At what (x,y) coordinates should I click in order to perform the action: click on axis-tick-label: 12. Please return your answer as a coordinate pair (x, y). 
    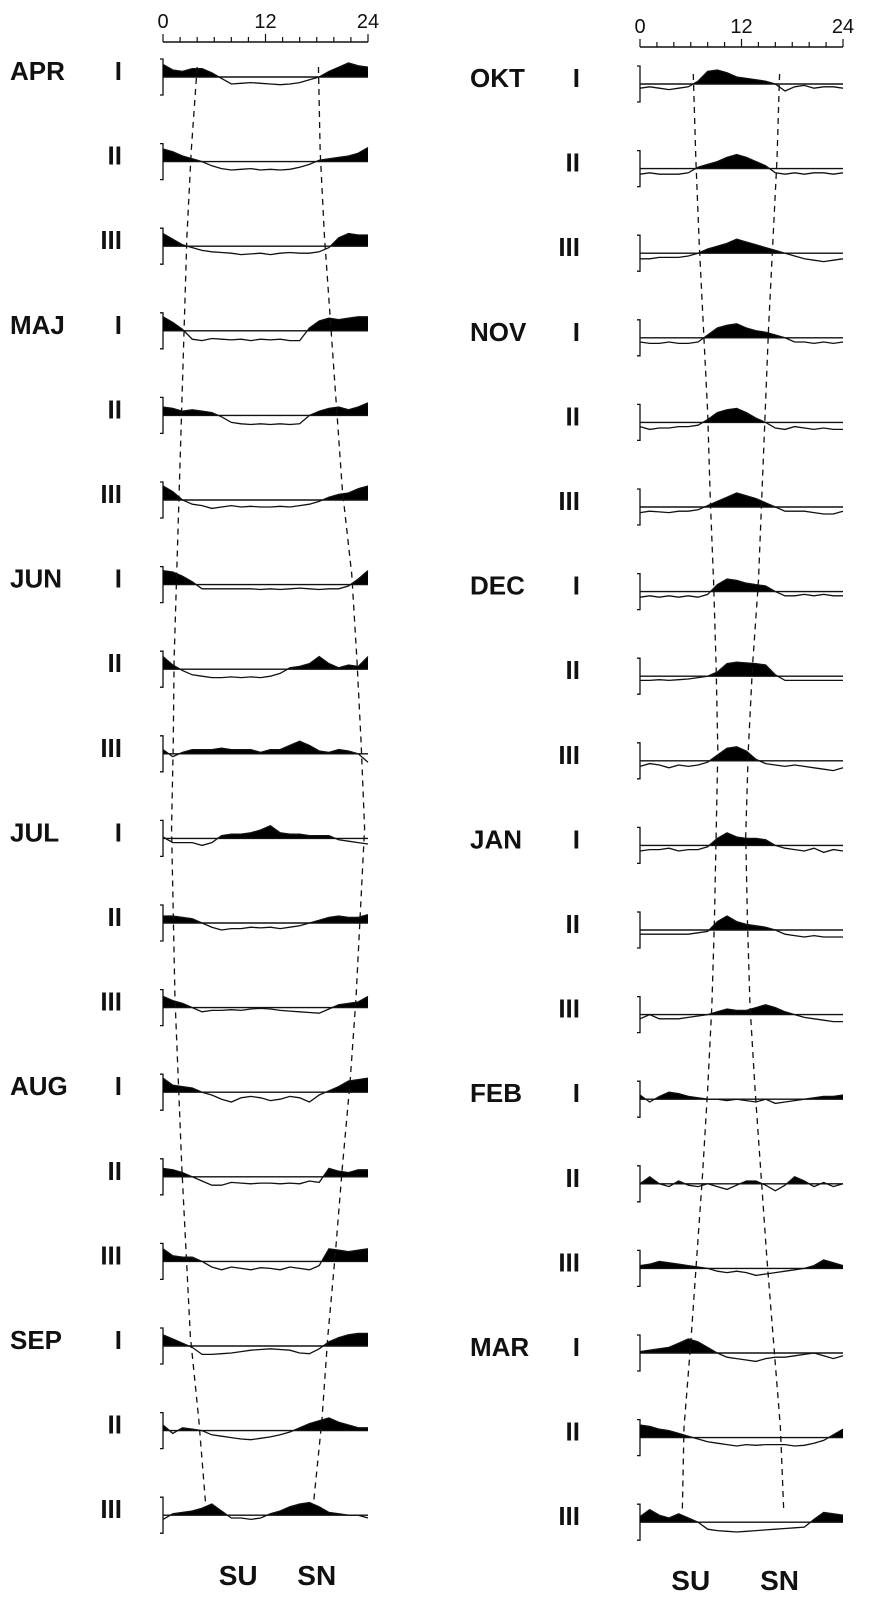
    Looking at the image, I should click on (741, 27).